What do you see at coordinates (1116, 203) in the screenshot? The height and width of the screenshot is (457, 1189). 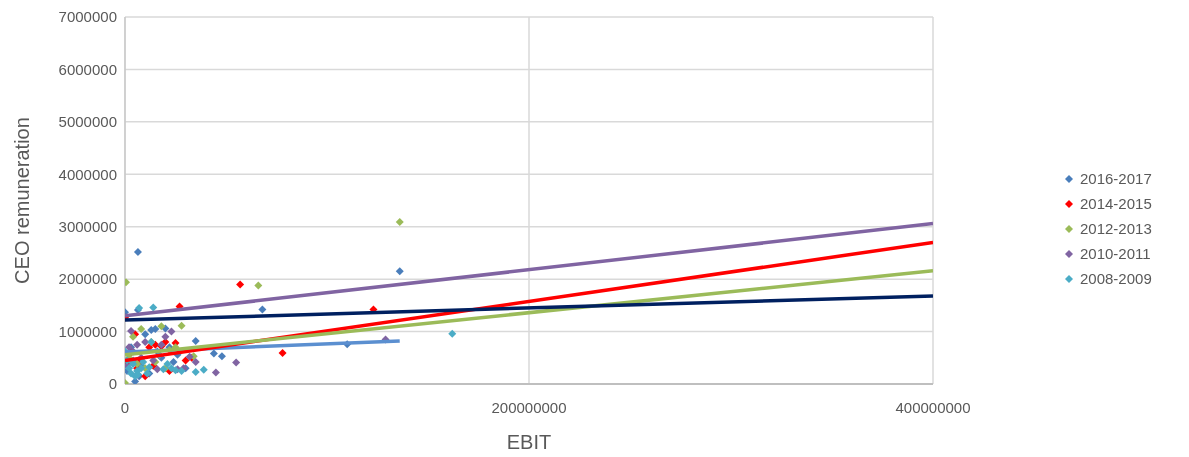 I see `legend-label: 2014-2015` at bounding box center [1116, 203].